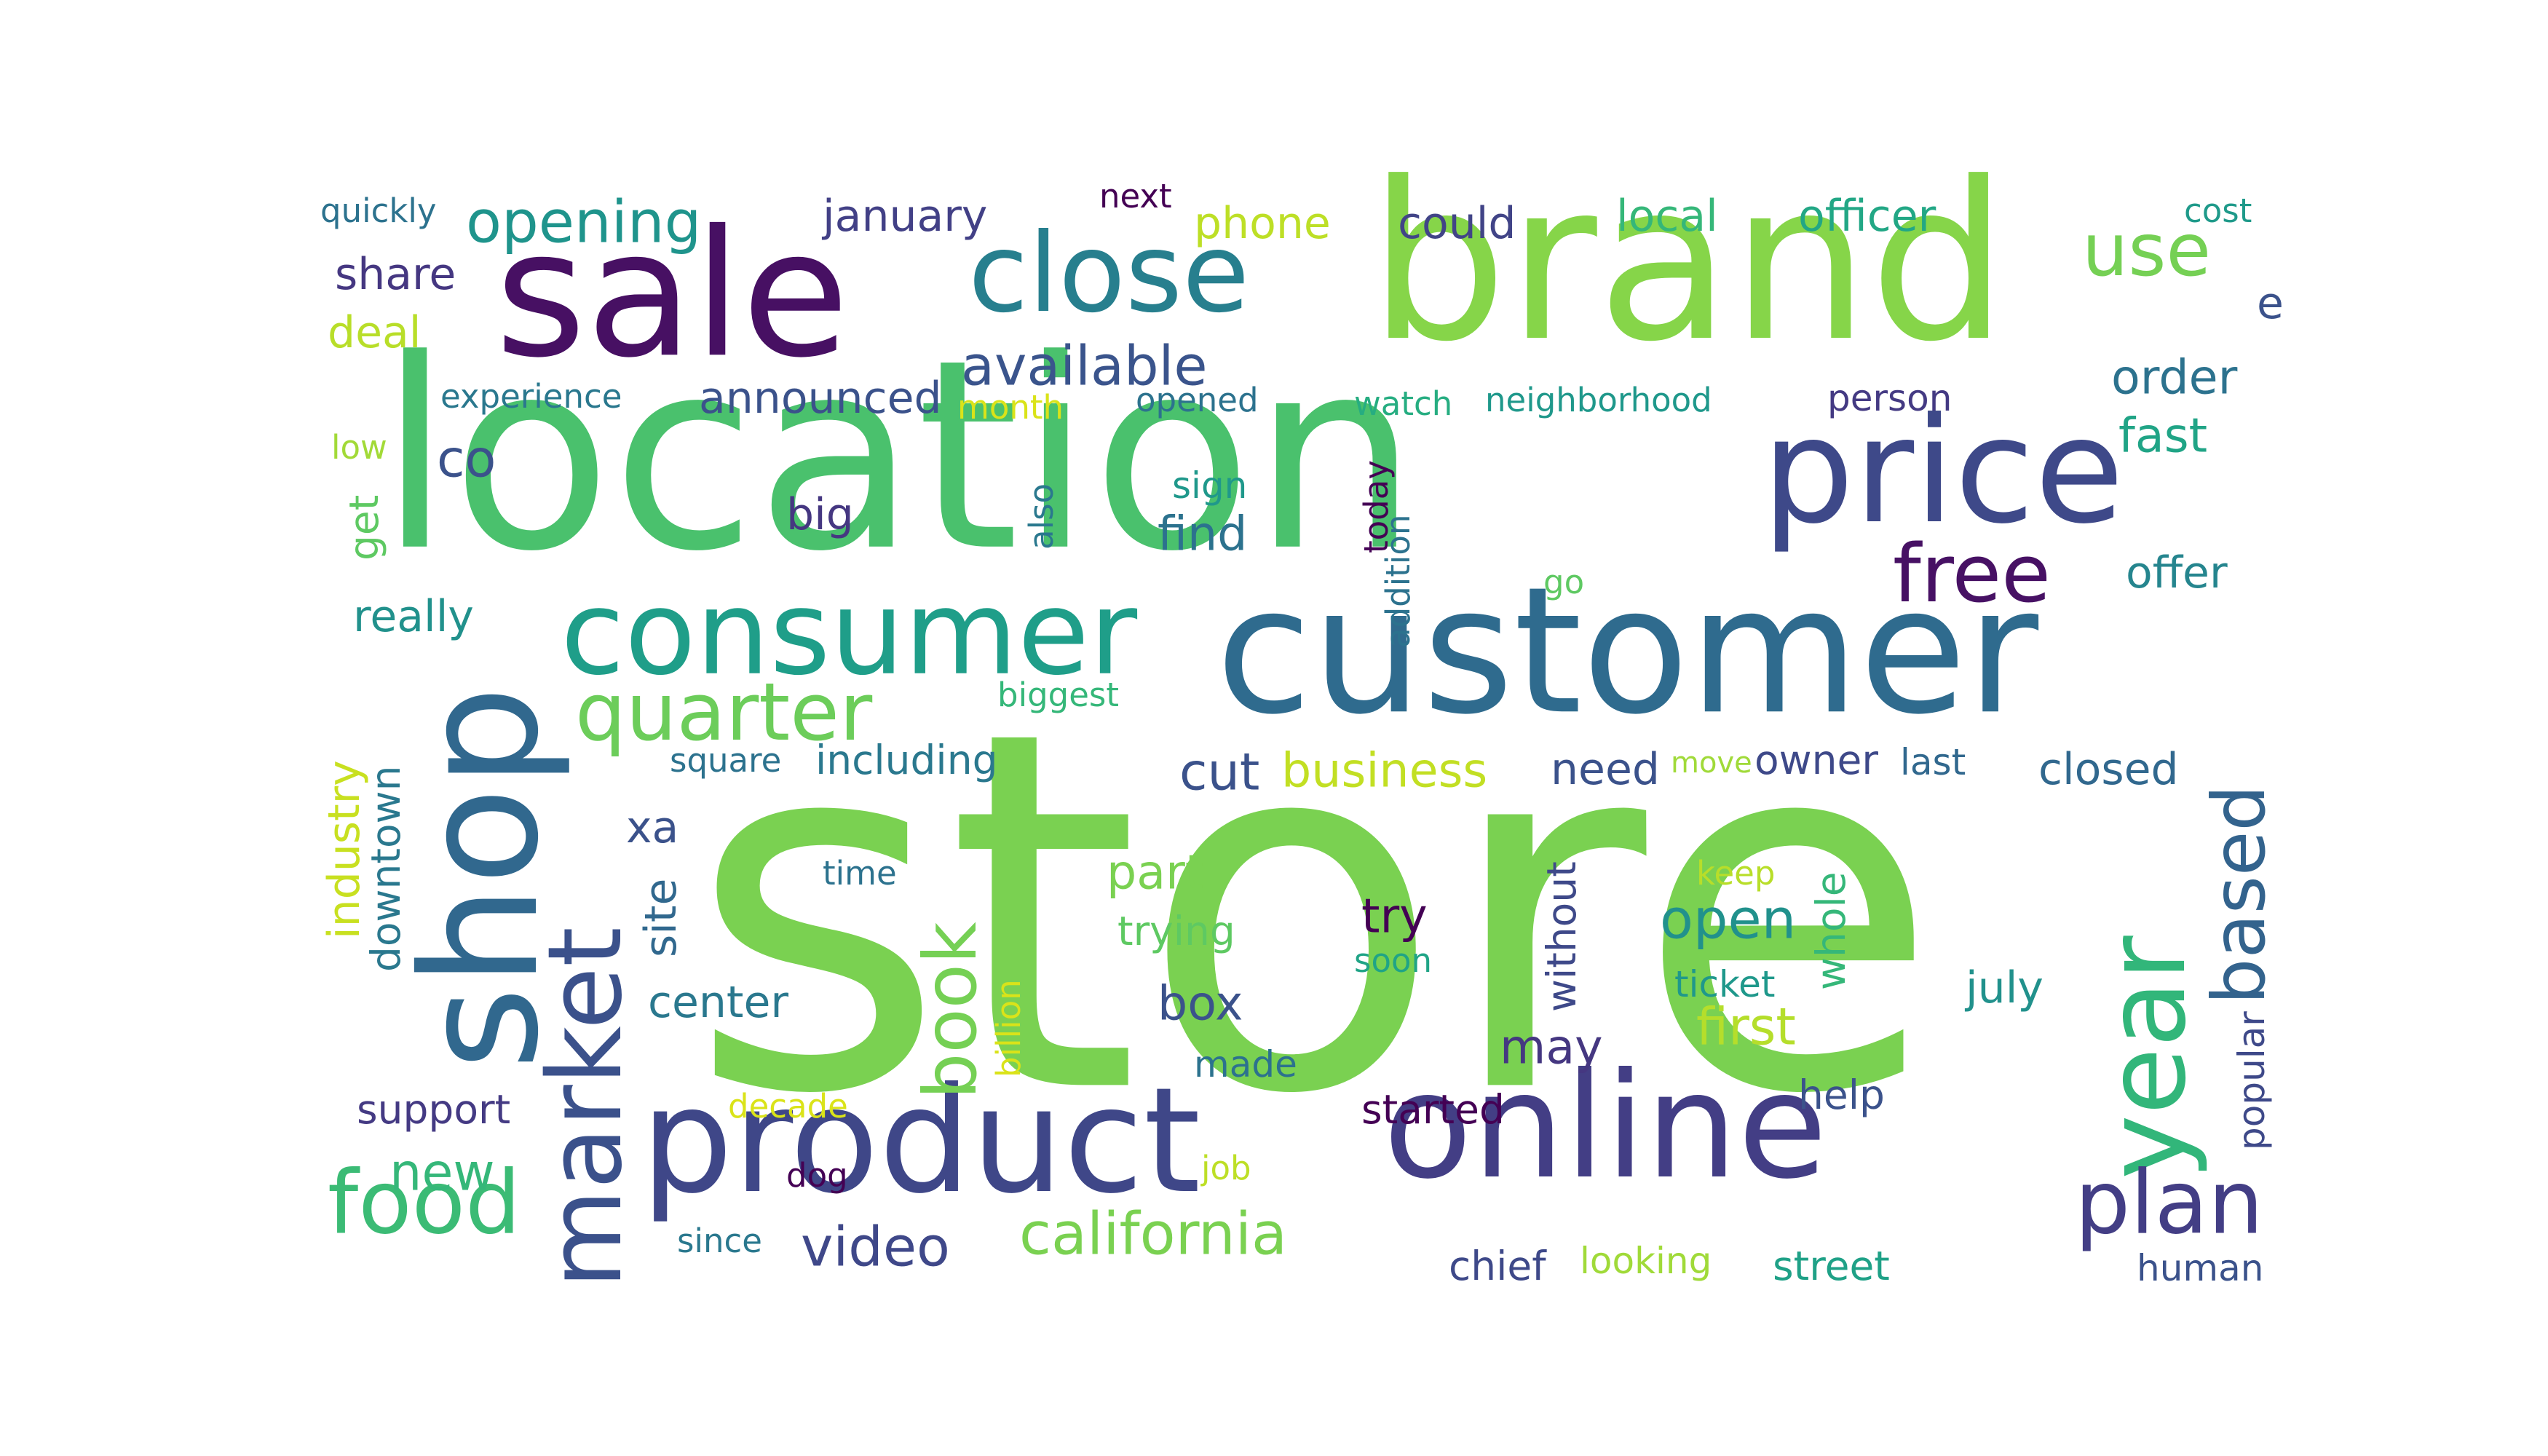 This screenshot has width=2548, height=1456. What do you see at coordinates (1394, 917) in the screenshot?
I see `word-try: try` at bounding box center [1394, 917].